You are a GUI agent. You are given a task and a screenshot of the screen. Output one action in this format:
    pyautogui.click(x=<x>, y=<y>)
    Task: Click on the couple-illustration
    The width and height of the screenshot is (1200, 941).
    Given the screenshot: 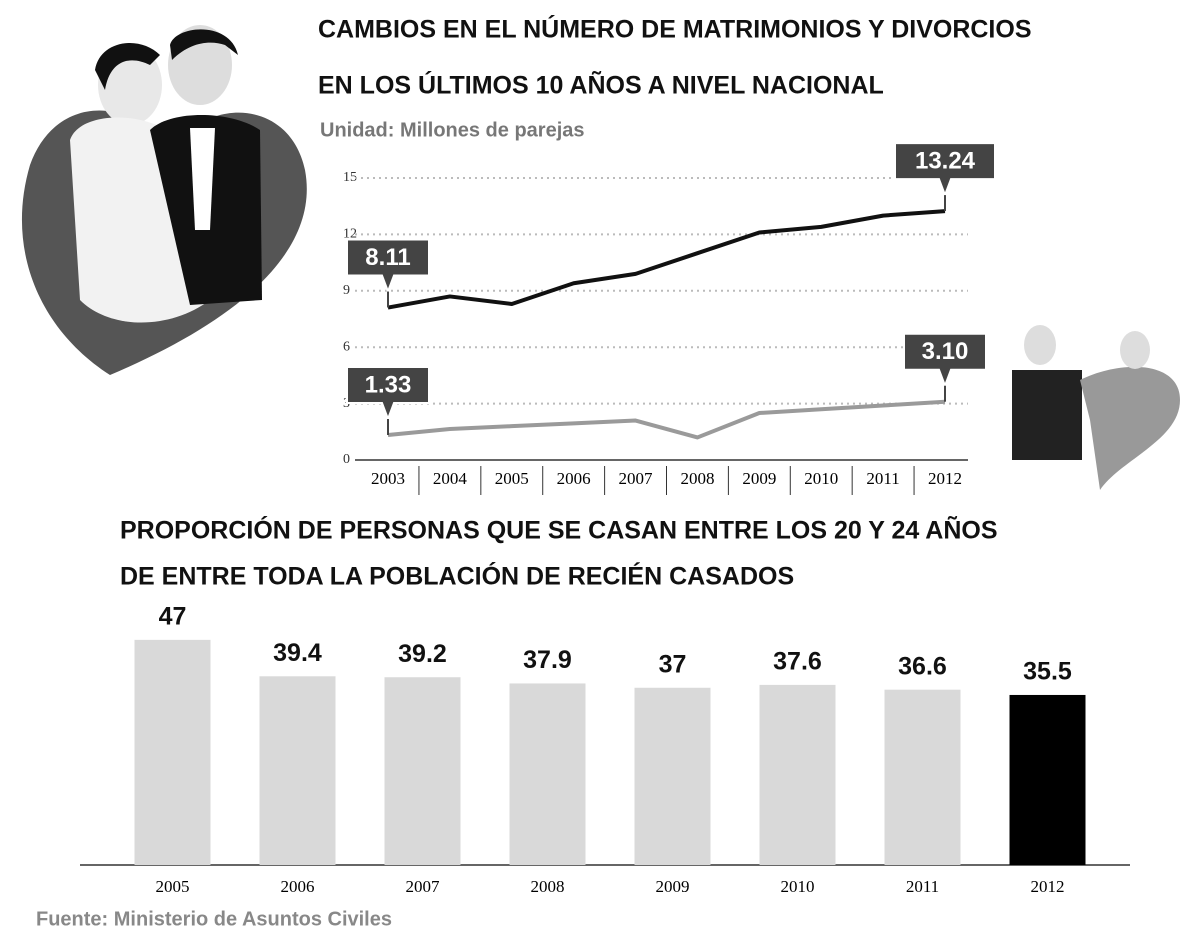 What is the action you would take?
    pyautogui.click(x=164, y=200)
    